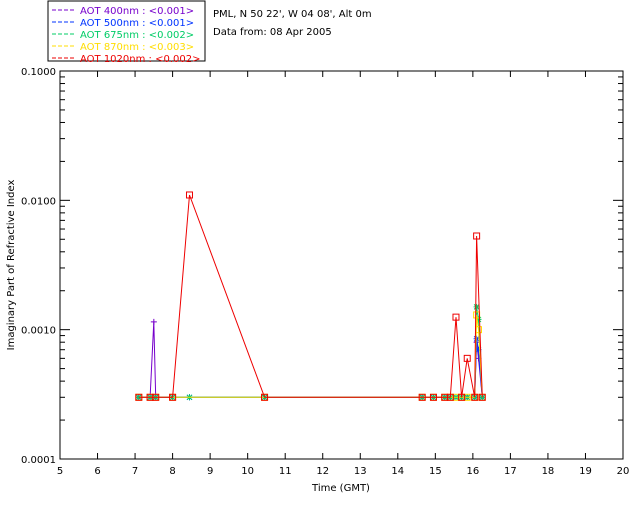 This screenshot has width=640, height=512. Describe the element at coordinates (322, 471) in the screenshot. I see `x-tick-label: 12` at that location.